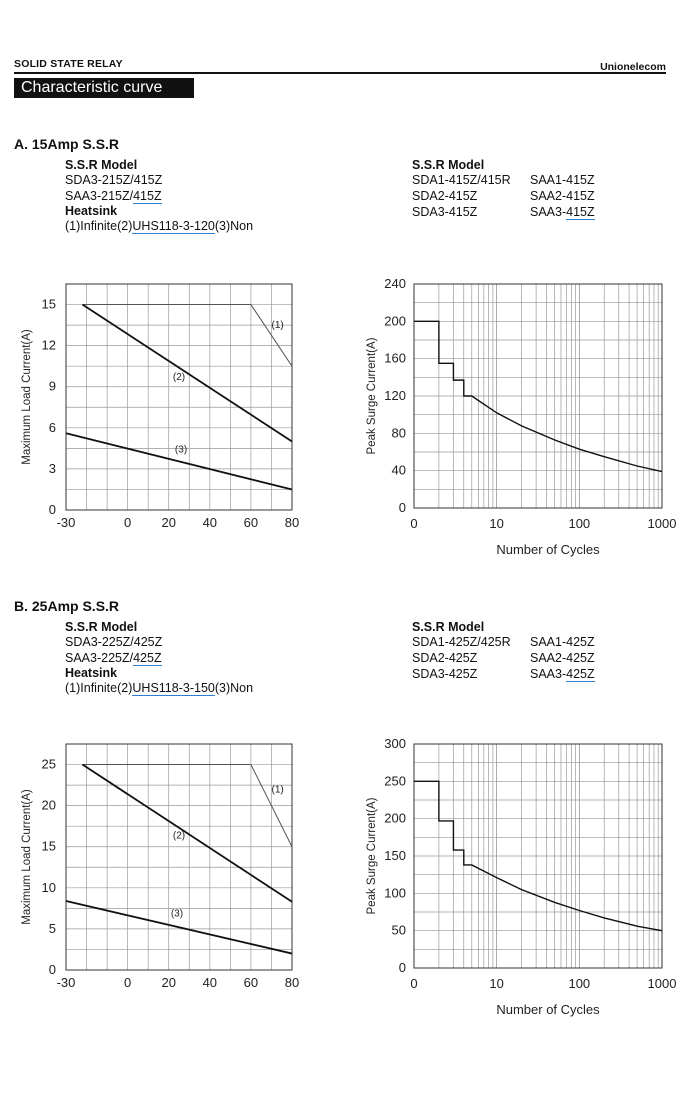  I want to click on section-a-title: A. 15Amp S.S.R, so click(67, 144).